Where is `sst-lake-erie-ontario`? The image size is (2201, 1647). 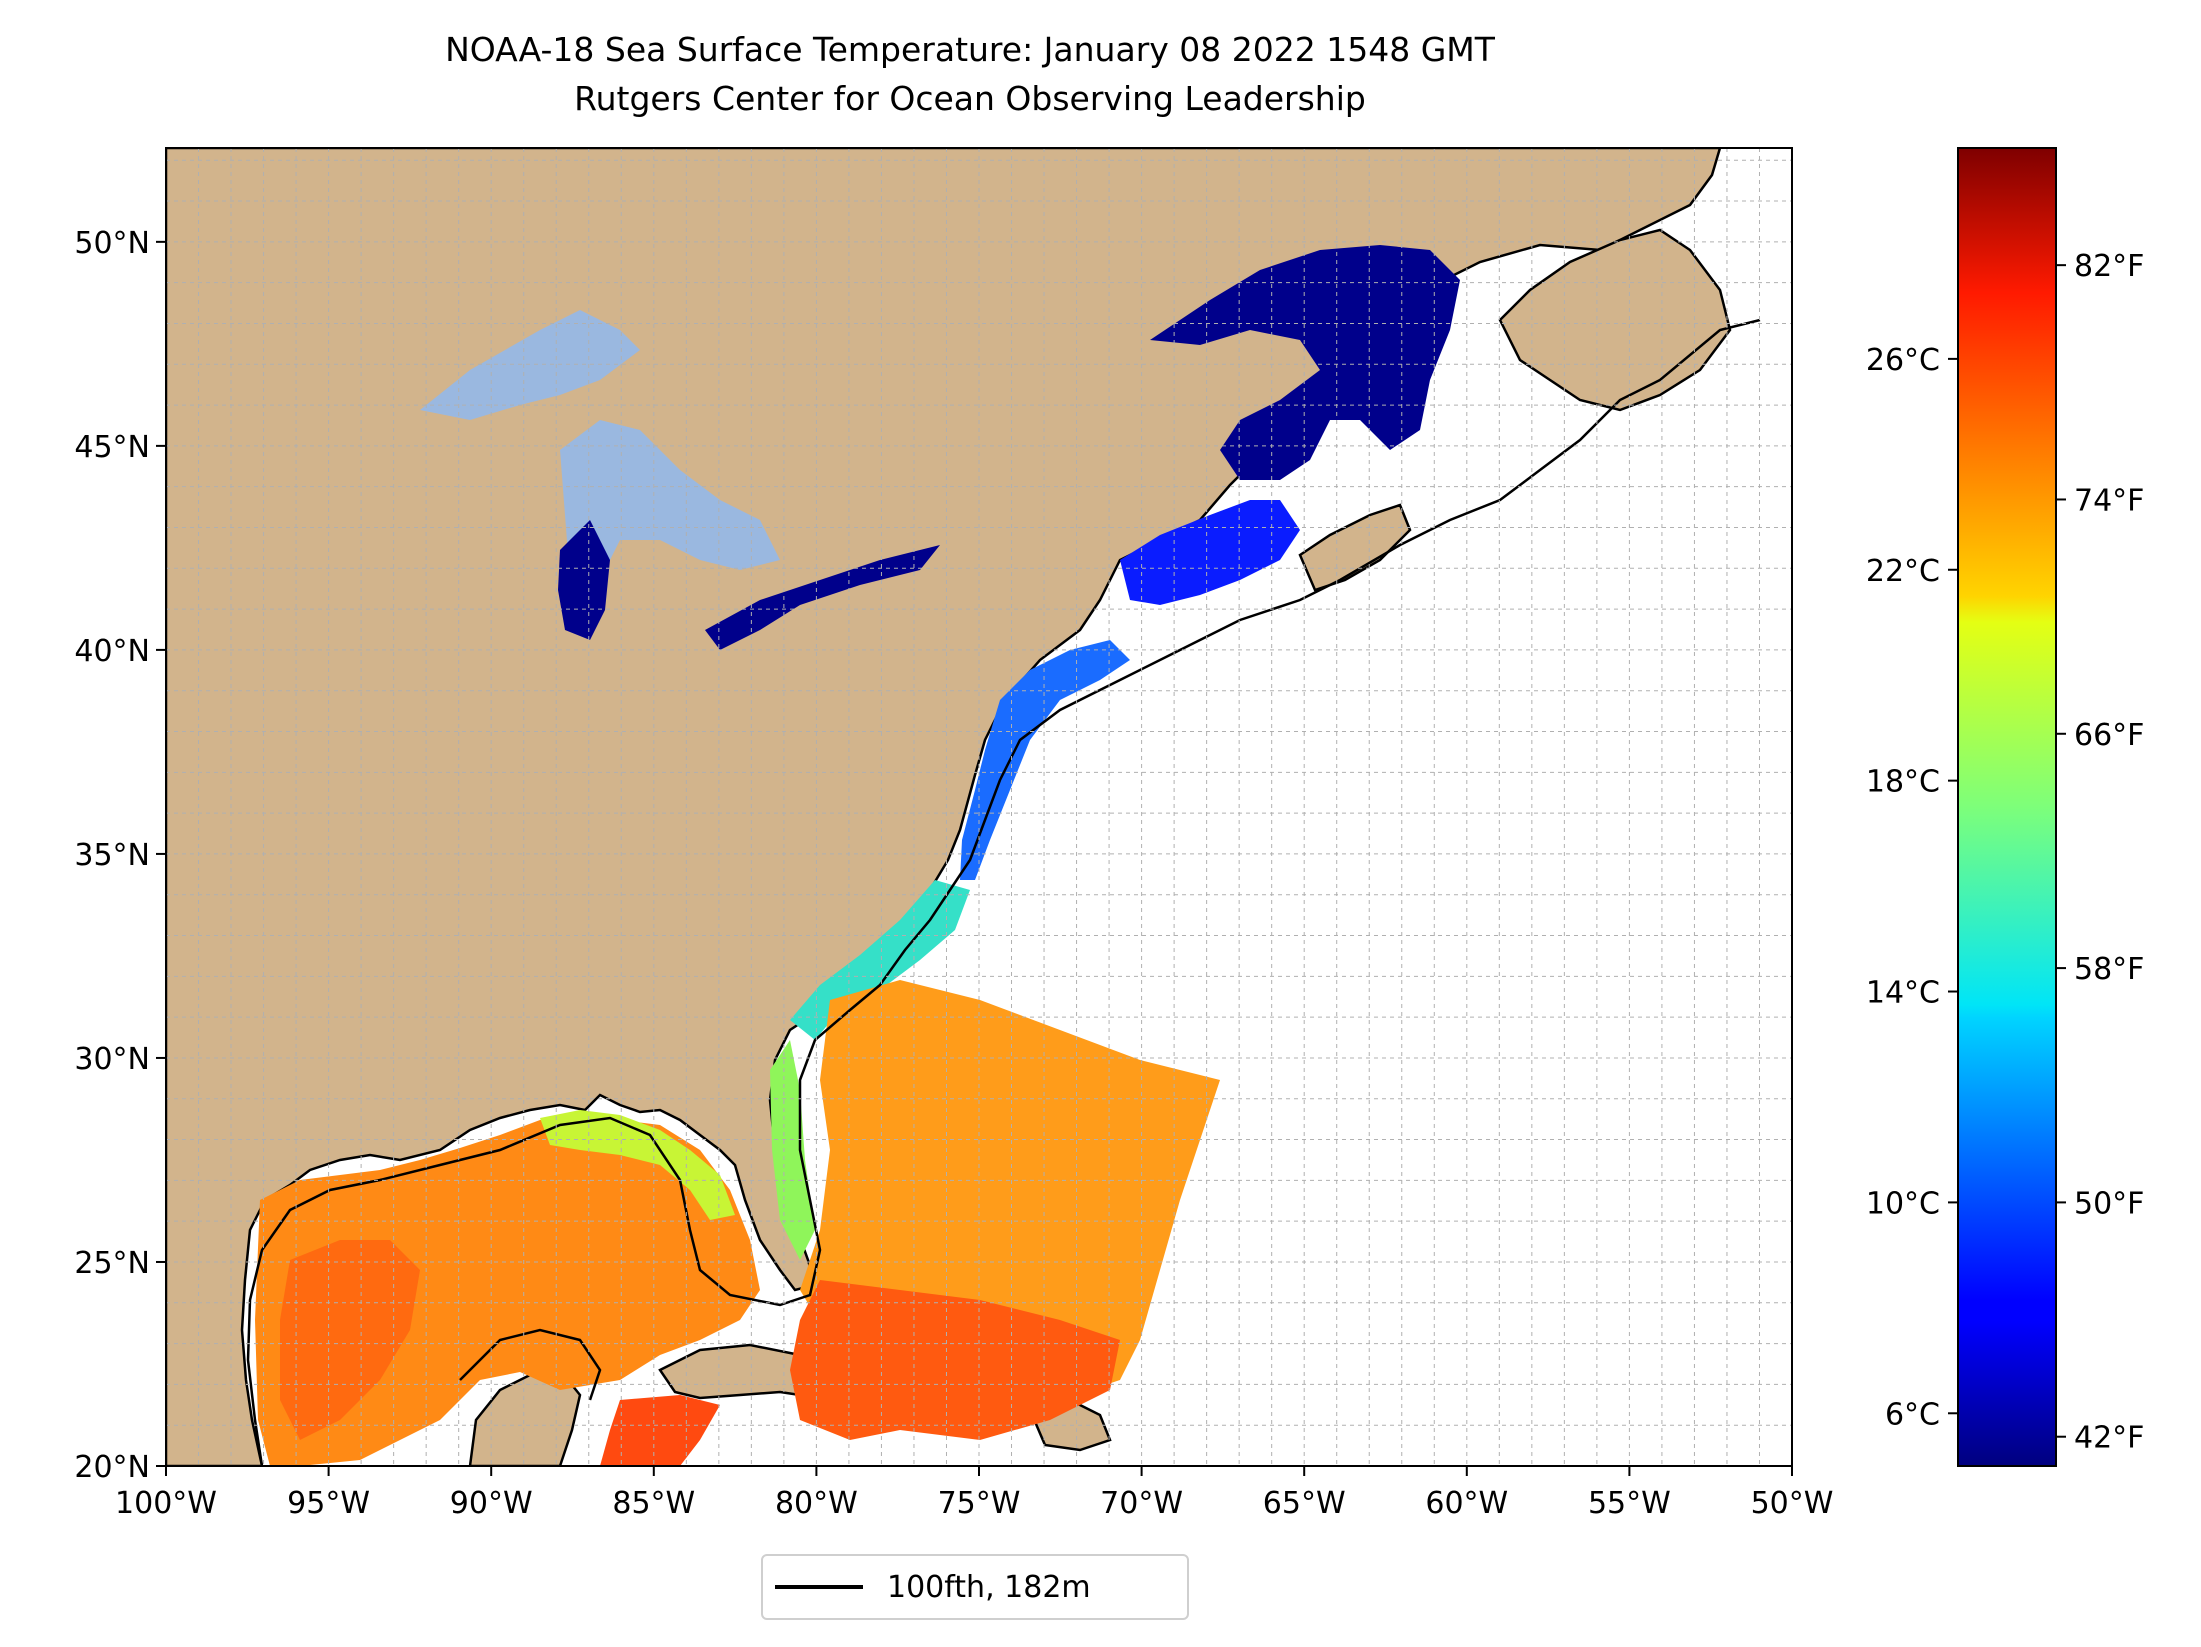 sst-lake-erie-ontario is located at coordinates (822, 597).